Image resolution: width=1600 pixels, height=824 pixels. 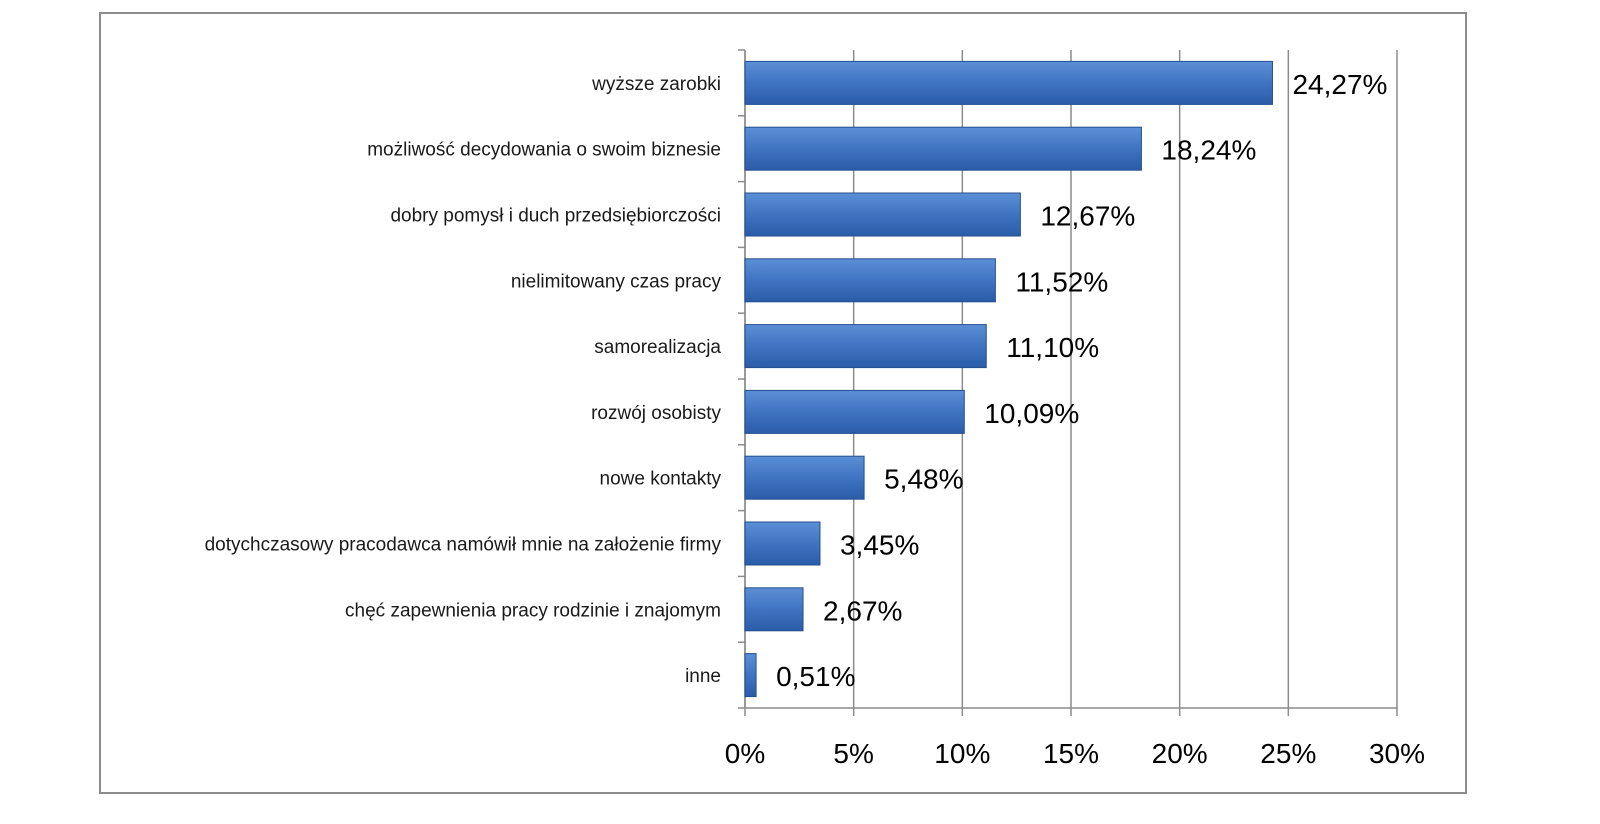 What do you see at coordinates (745, 753) in the screenshot?
I see `x-tick-label: 0%` at bounding box center [745, 753].